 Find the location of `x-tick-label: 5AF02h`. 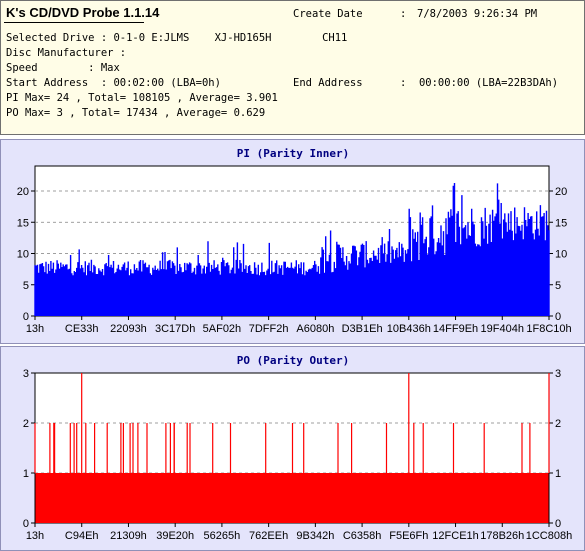

x-tick-label: 5AF02h is located at coordinates (222, 329).